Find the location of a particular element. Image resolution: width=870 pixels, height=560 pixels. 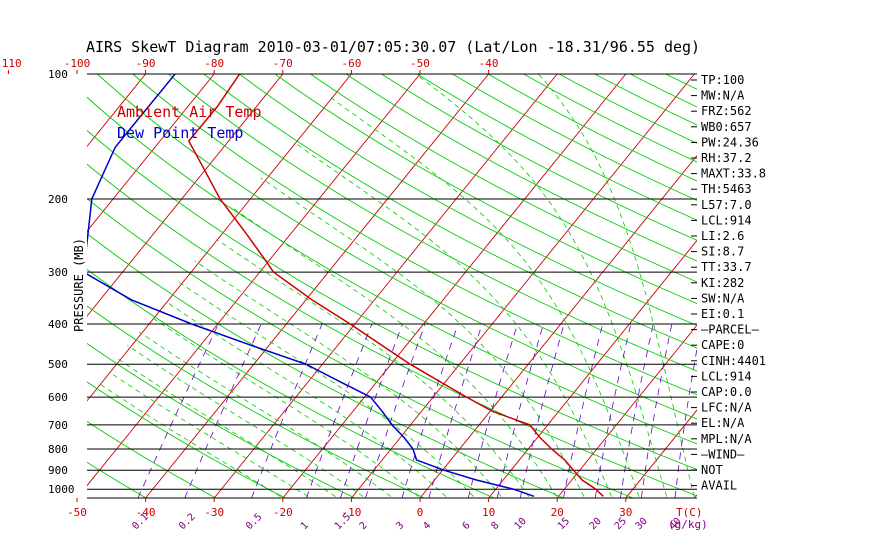

index-label: MAXT:33.8 is located at coordinates (733, 174).